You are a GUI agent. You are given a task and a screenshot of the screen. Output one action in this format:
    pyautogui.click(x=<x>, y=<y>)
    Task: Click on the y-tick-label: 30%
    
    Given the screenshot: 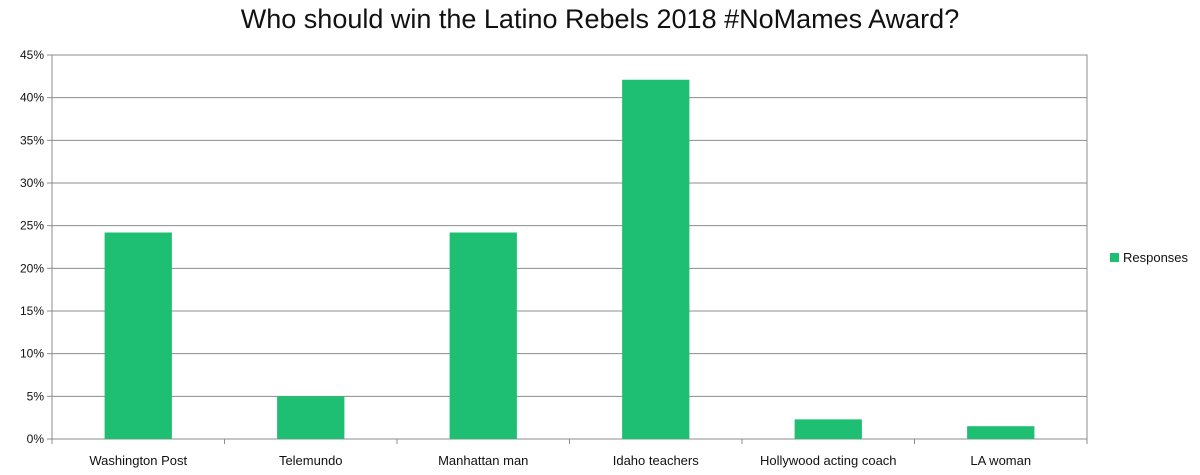 What is the action you would take?
    pyautogui.click(x=32, y=183)
    